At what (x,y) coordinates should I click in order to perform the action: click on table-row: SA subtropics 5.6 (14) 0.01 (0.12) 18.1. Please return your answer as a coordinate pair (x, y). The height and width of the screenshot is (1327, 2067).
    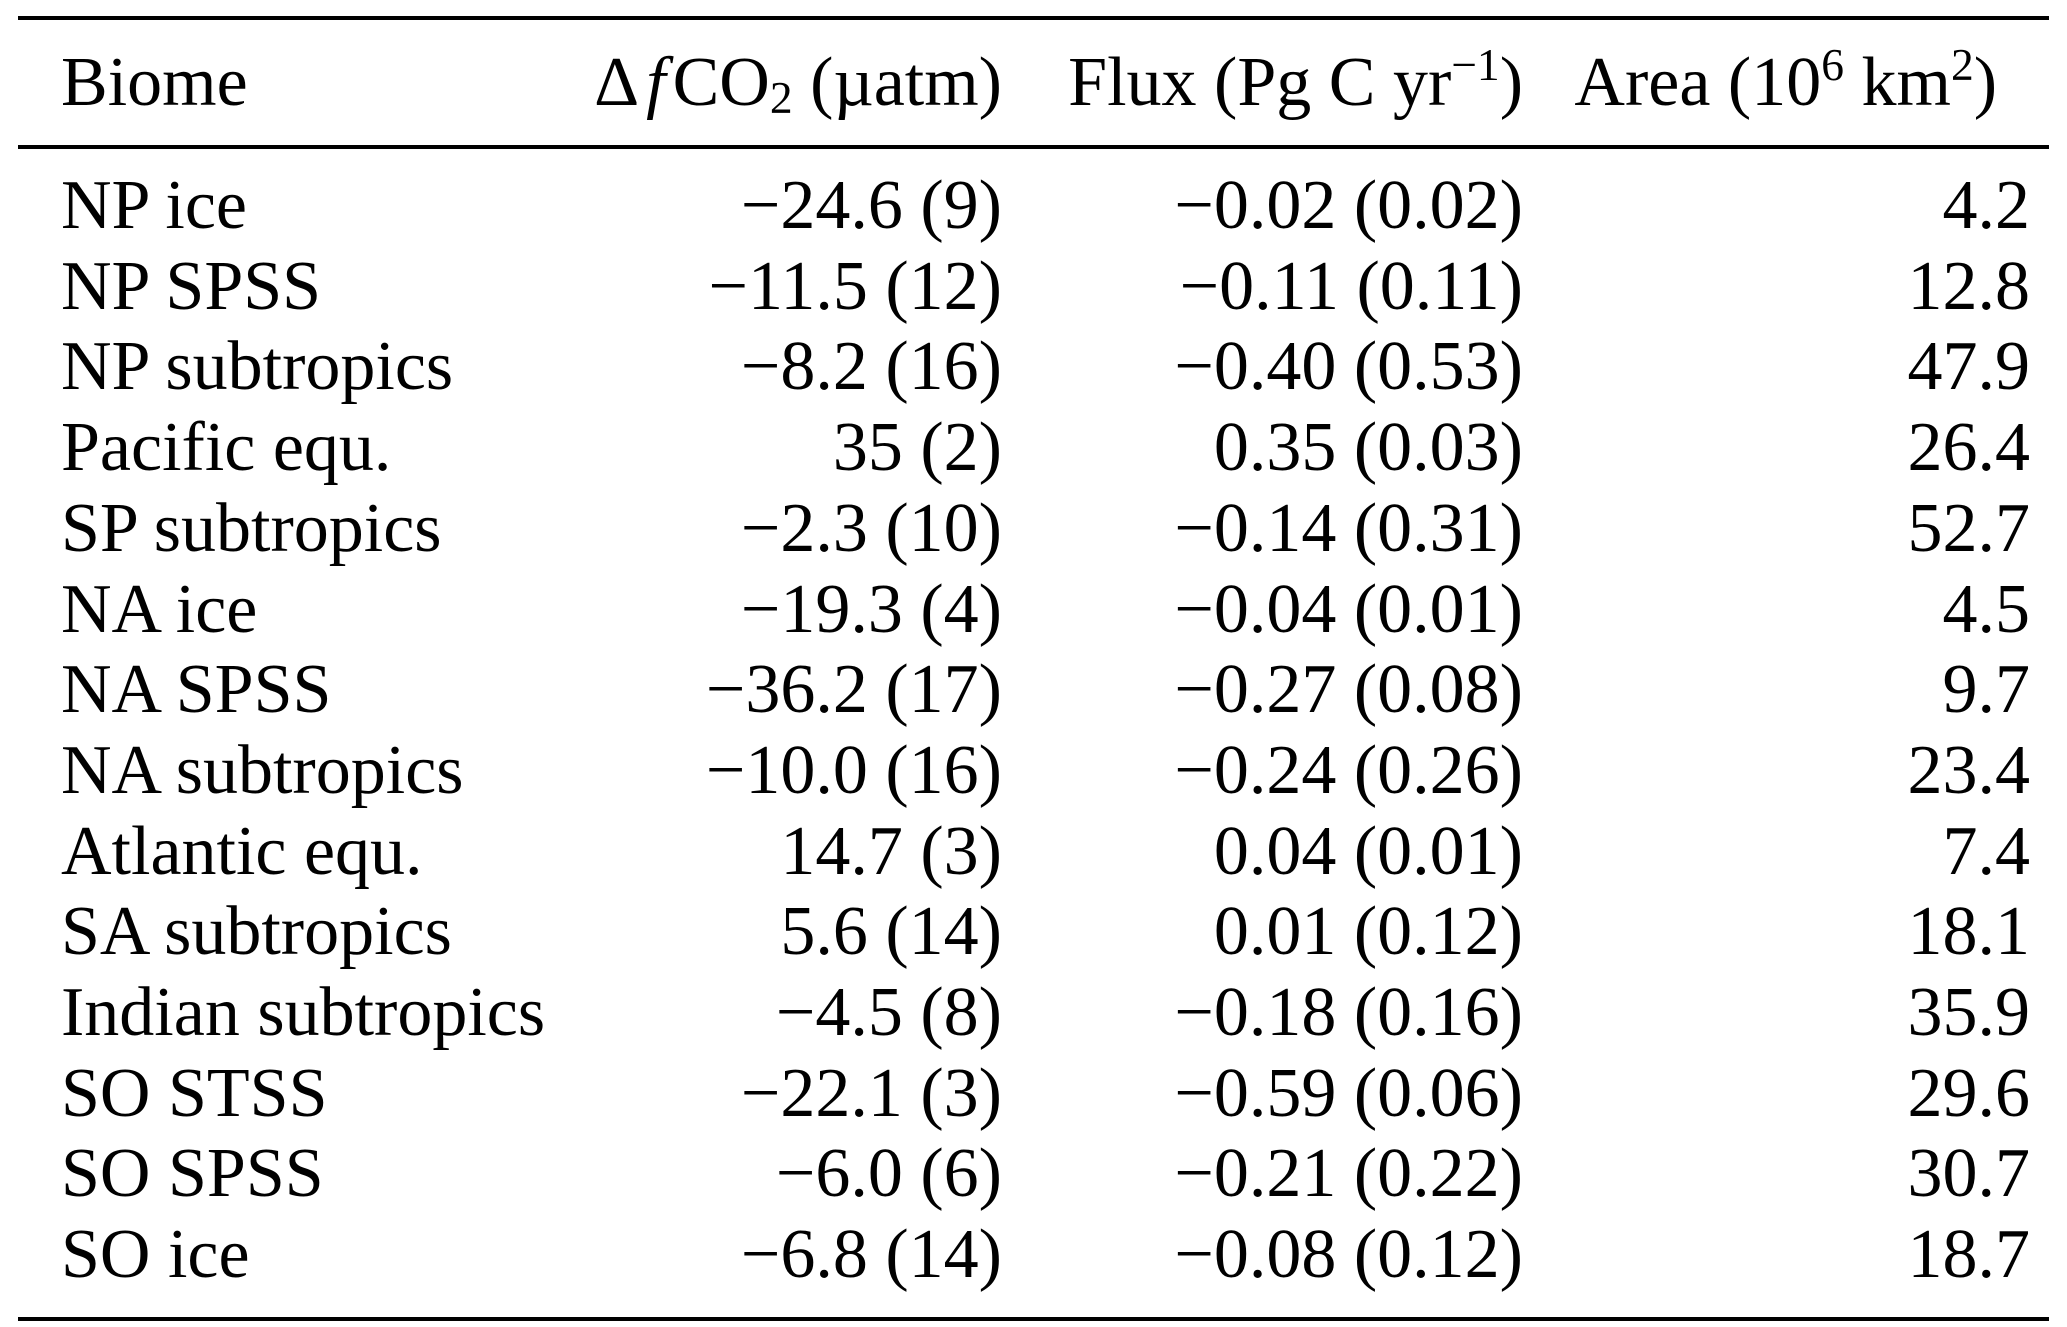
    Looking at the image, I should click on (1033, 932).